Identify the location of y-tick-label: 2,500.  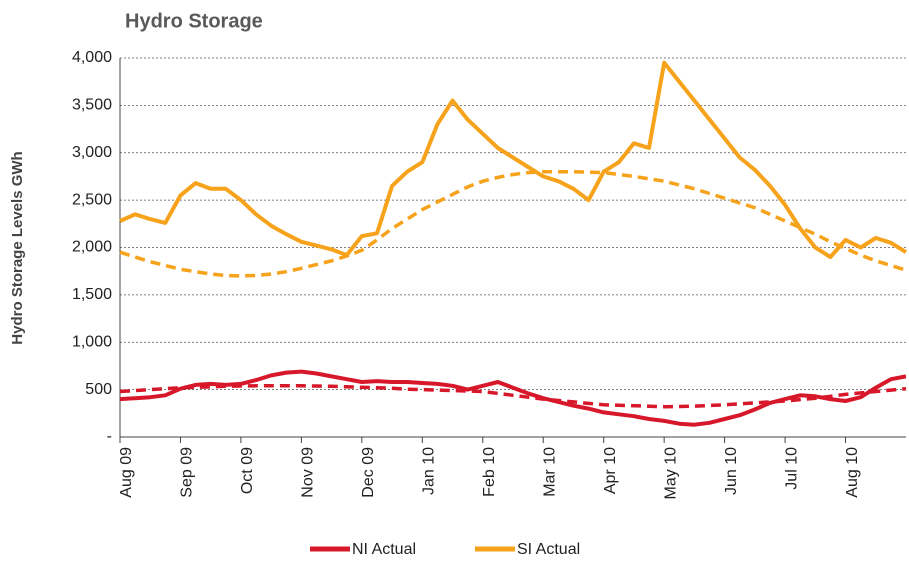
(92, 199).